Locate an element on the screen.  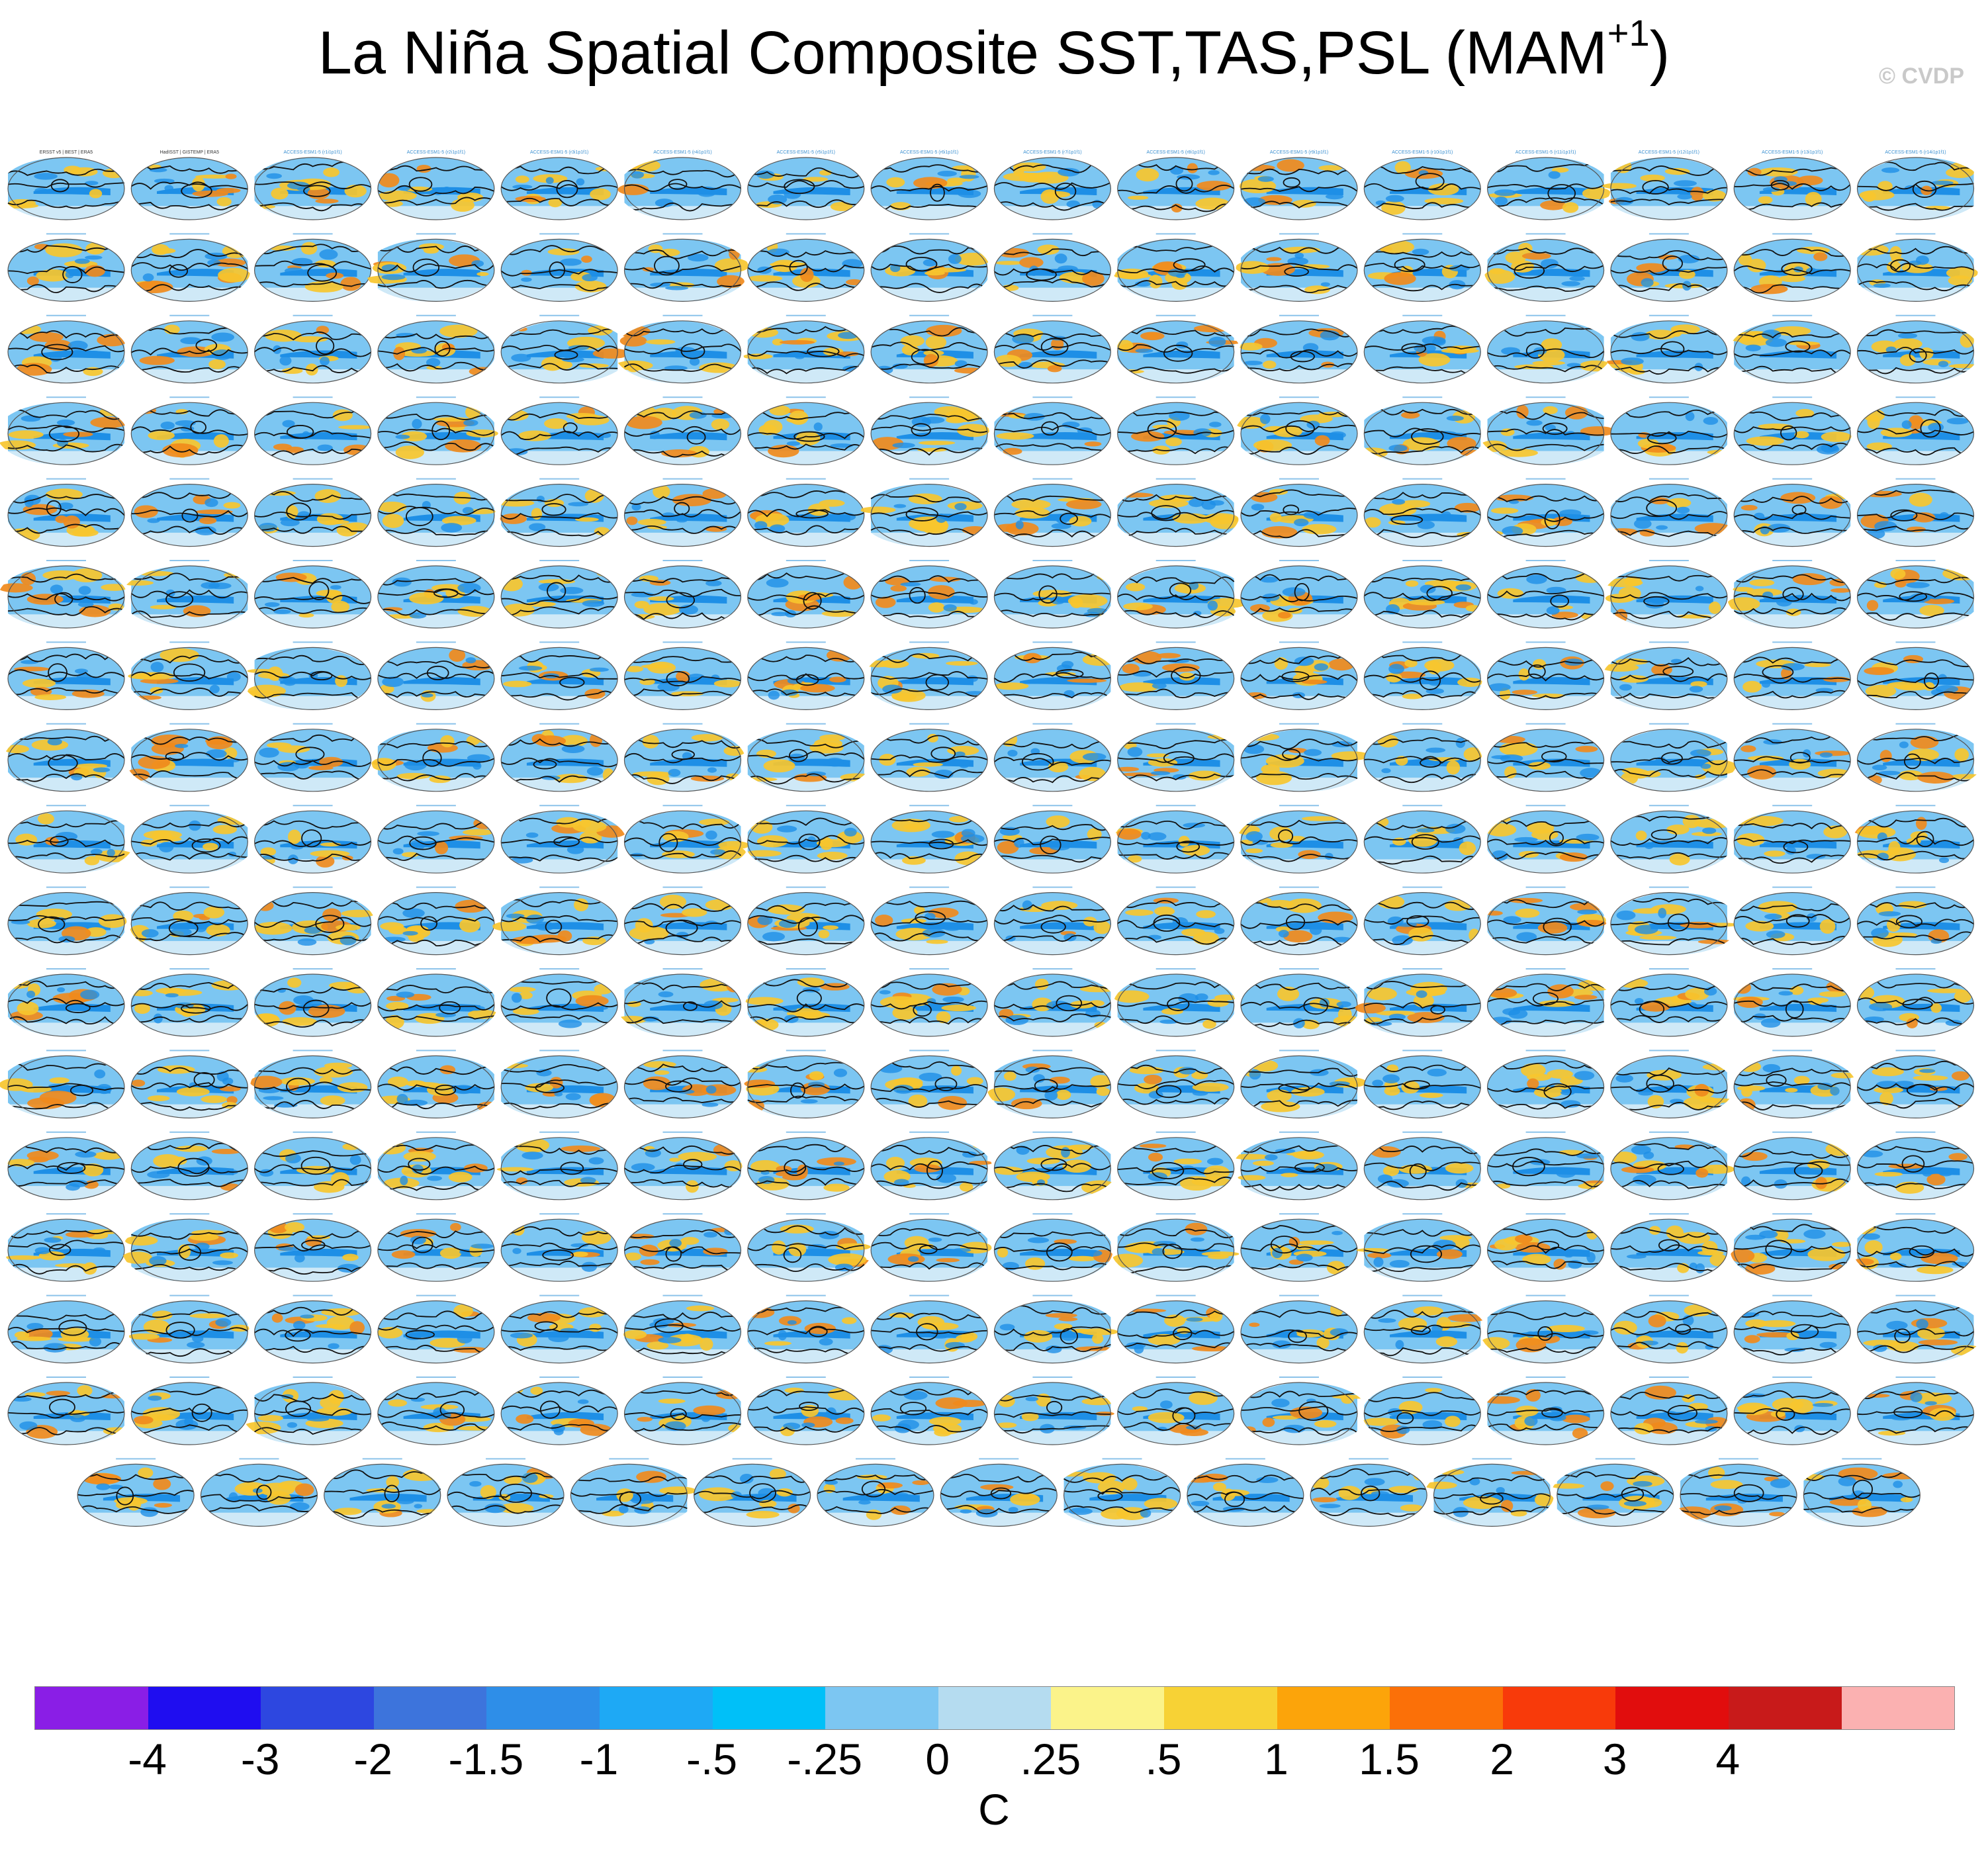
colorbar-tick-label: .25 is located at coordinates (1050, 1759).